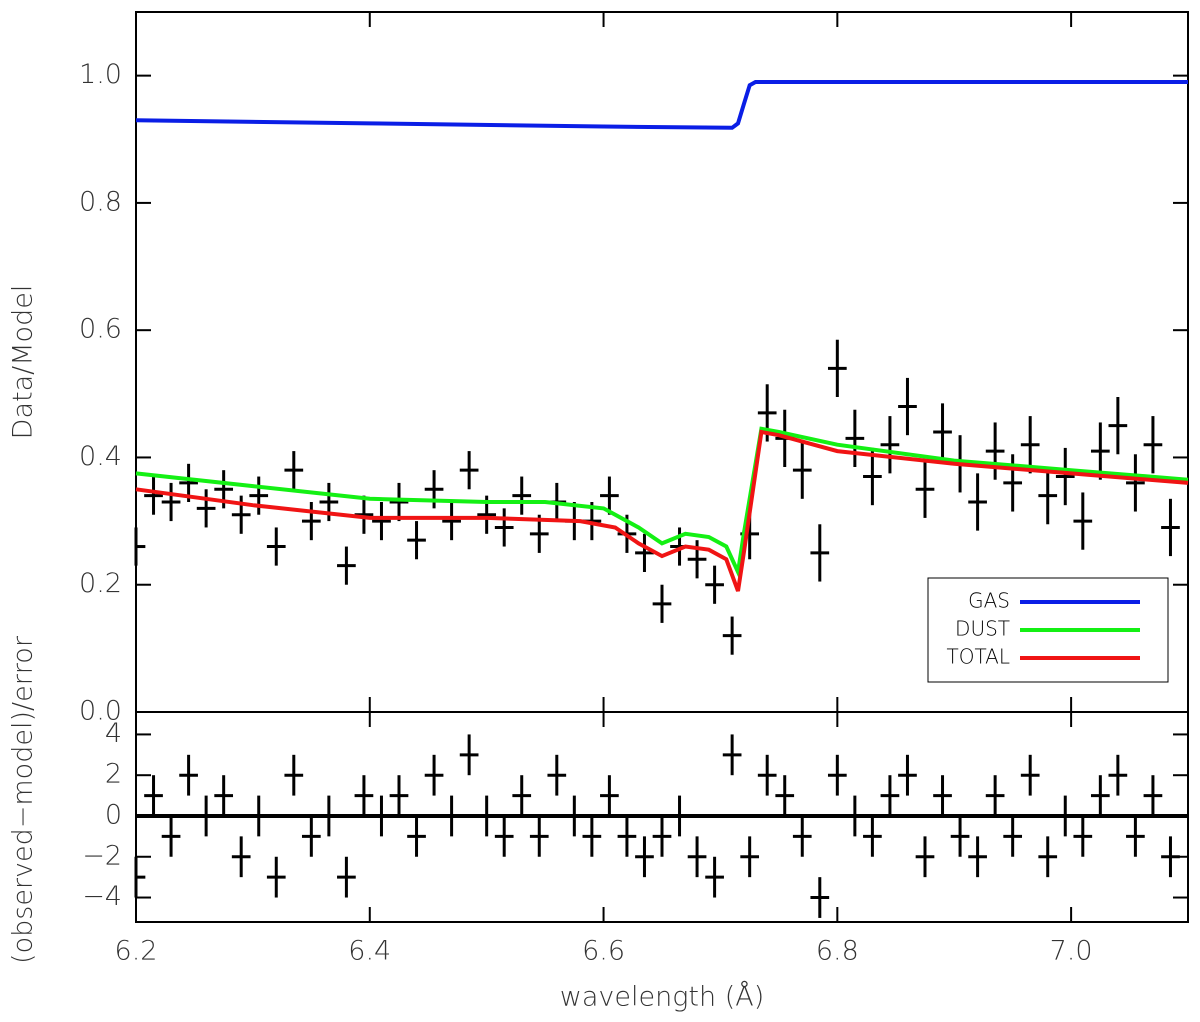 The width and height of the screenshot is (1200, 1022). I want to click on y-tick-label: 0.6, so click(100, 329).